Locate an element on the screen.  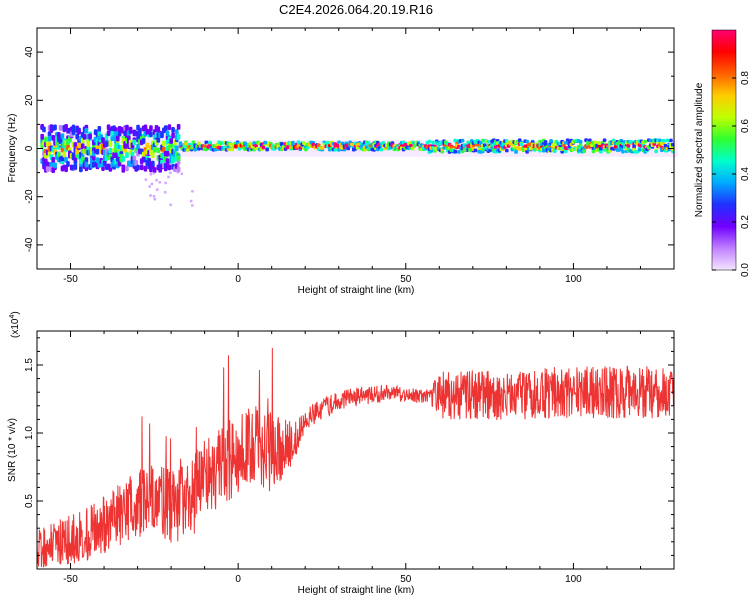
colorbar-label: Normalized spectral amplitude is located at coordinates (699, 149).